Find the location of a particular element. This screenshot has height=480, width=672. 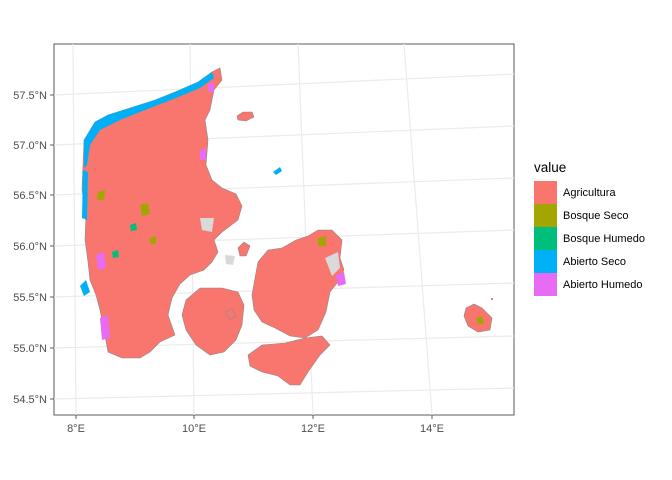

y-tick-label: 55.5°N is located at coordinates (30, 298).